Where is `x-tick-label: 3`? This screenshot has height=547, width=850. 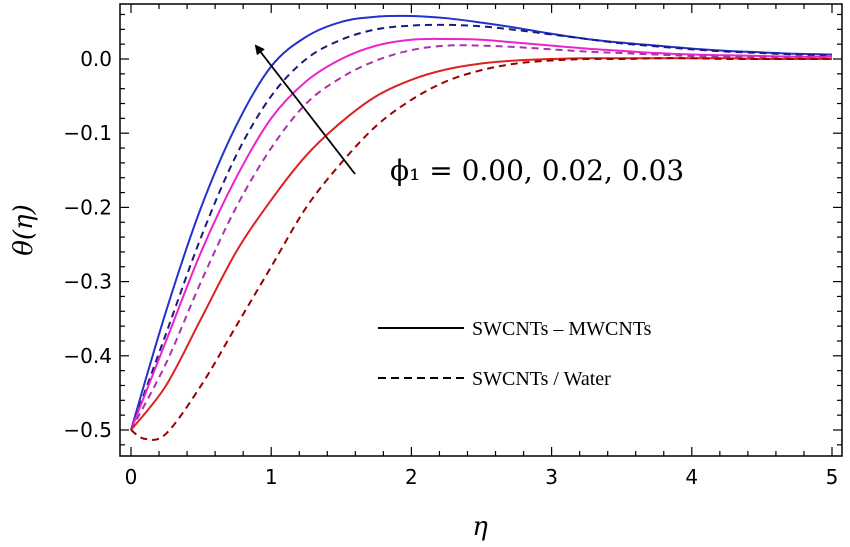
x-tick-label: 3 is located at coordinates (551, 477).